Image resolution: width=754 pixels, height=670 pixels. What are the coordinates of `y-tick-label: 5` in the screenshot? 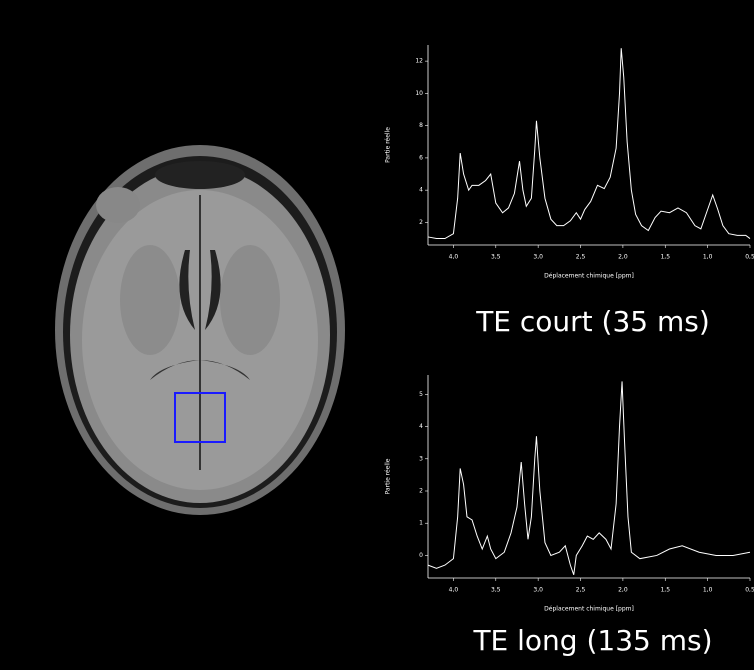 It's located at (421, 394).